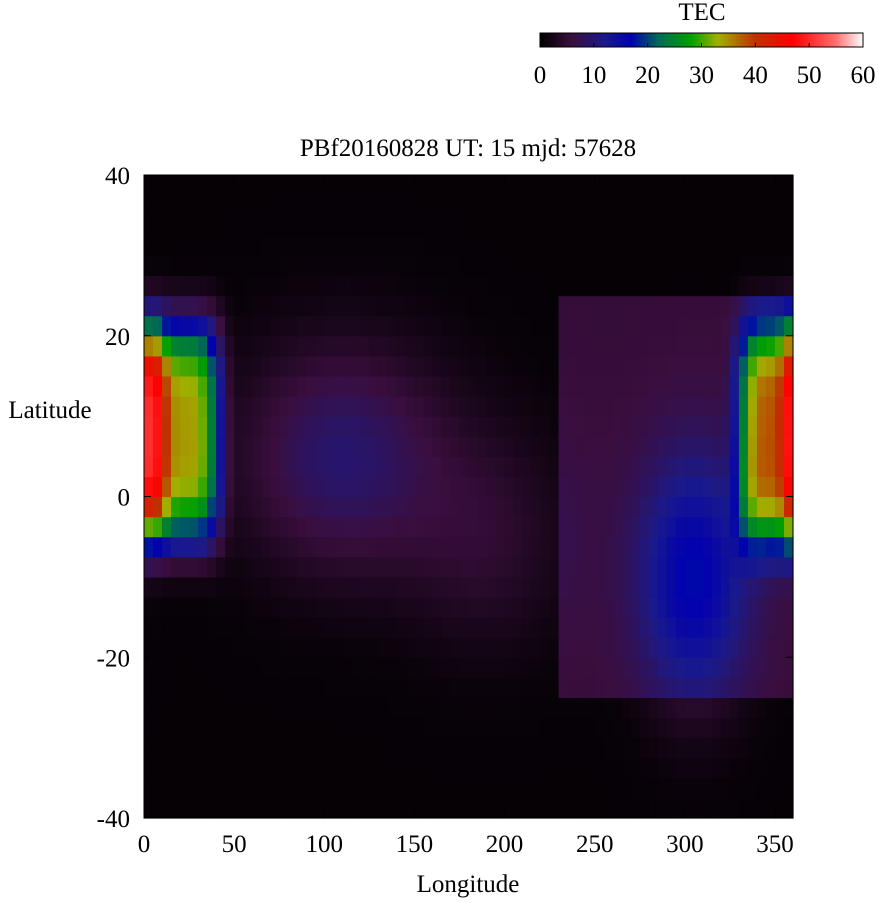 The height and width of the screenshot is (905, 878). I want to click on colorbar-tick-label: 10, so click(593, 75).